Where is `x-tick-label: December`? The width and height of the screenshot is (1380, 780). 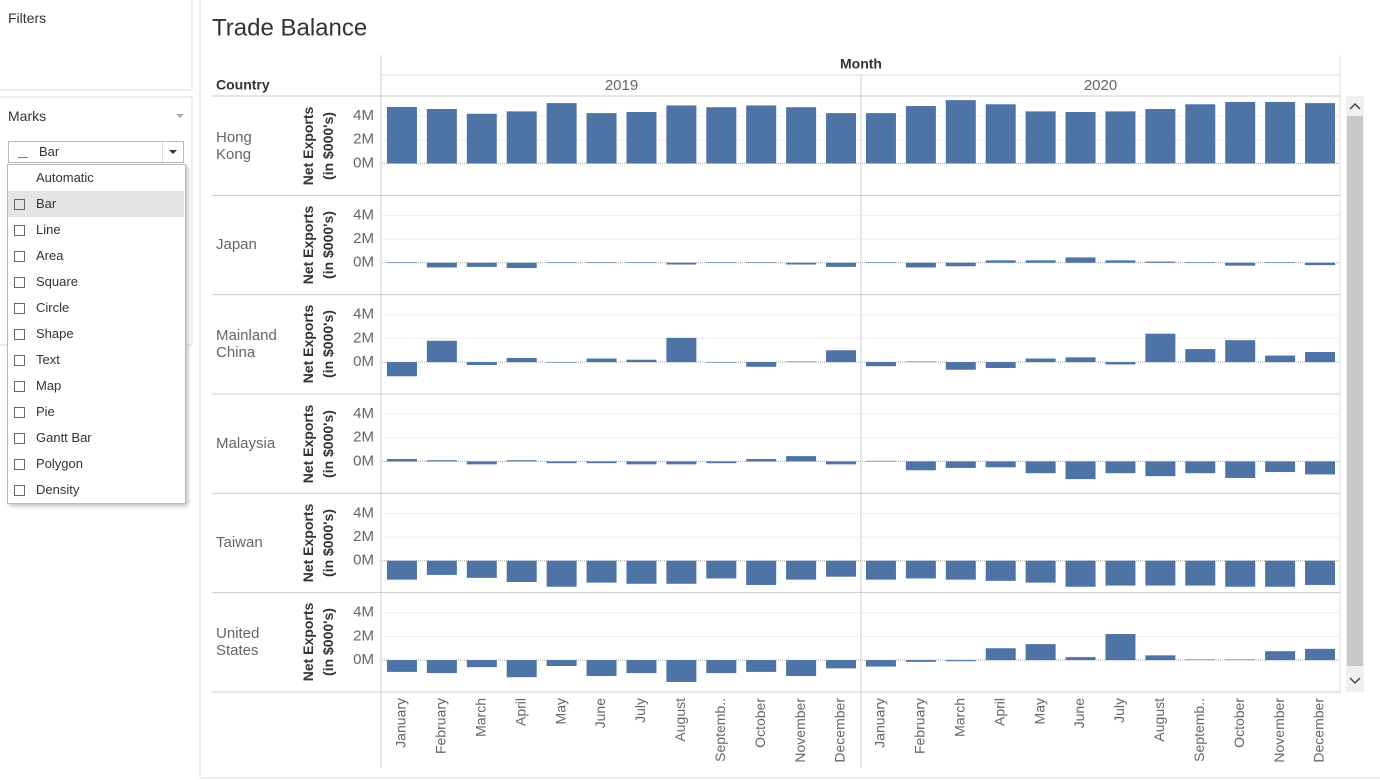
x-tick-label: December is located at coordinates (840, 730).